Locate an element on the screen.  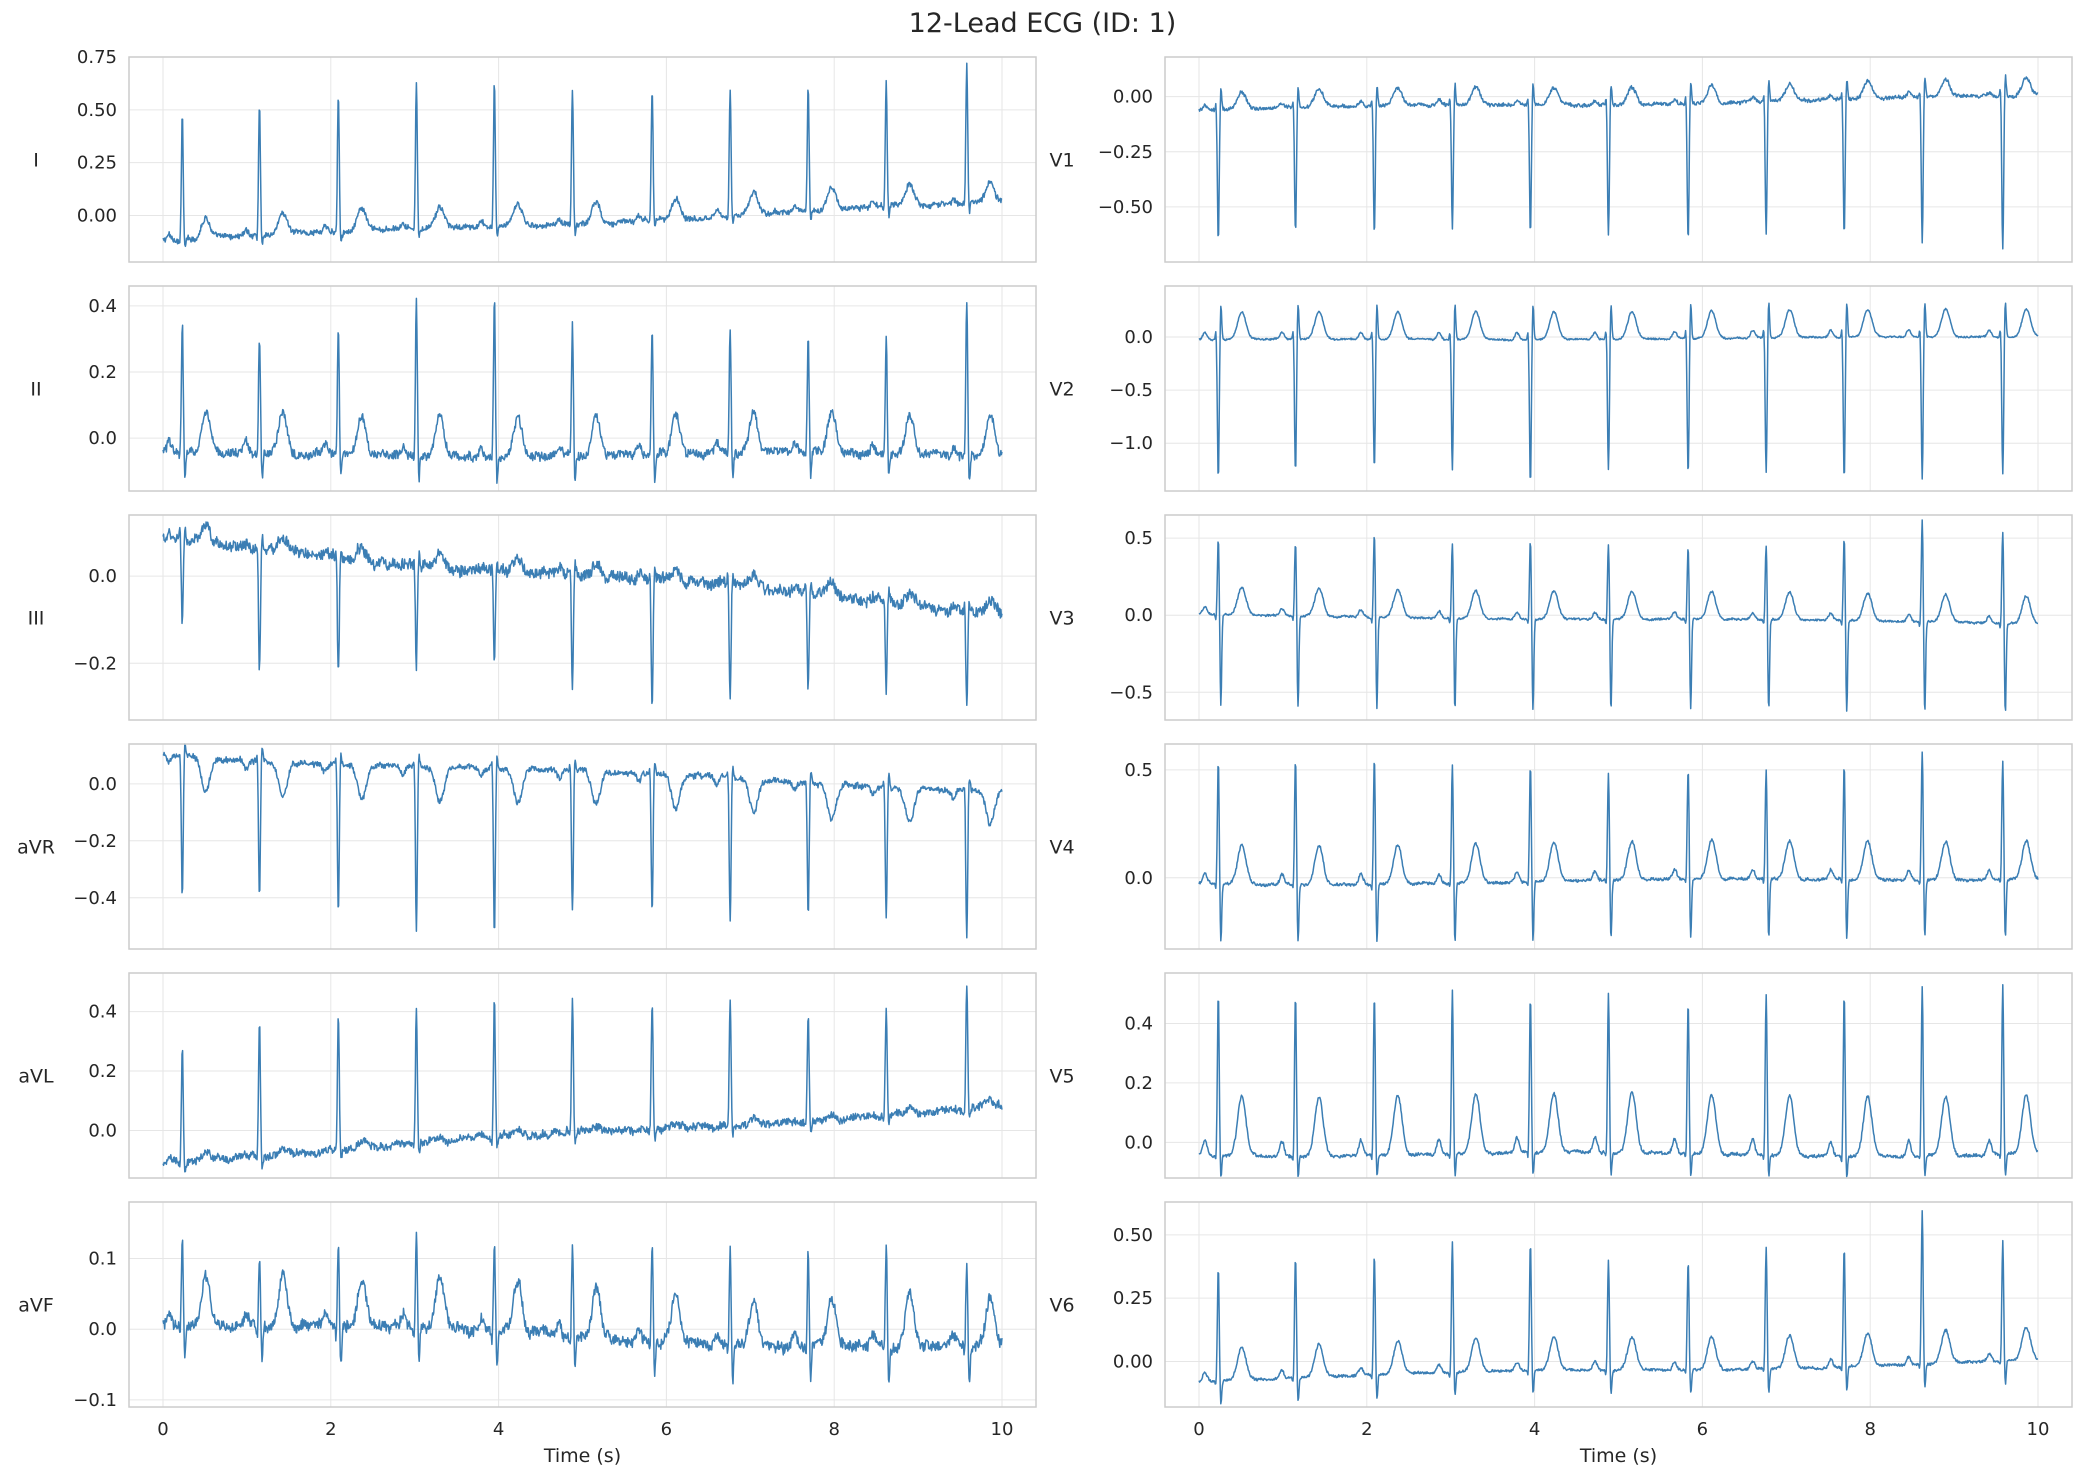
lead-label: V2 is located at coordinates (1061, 390).